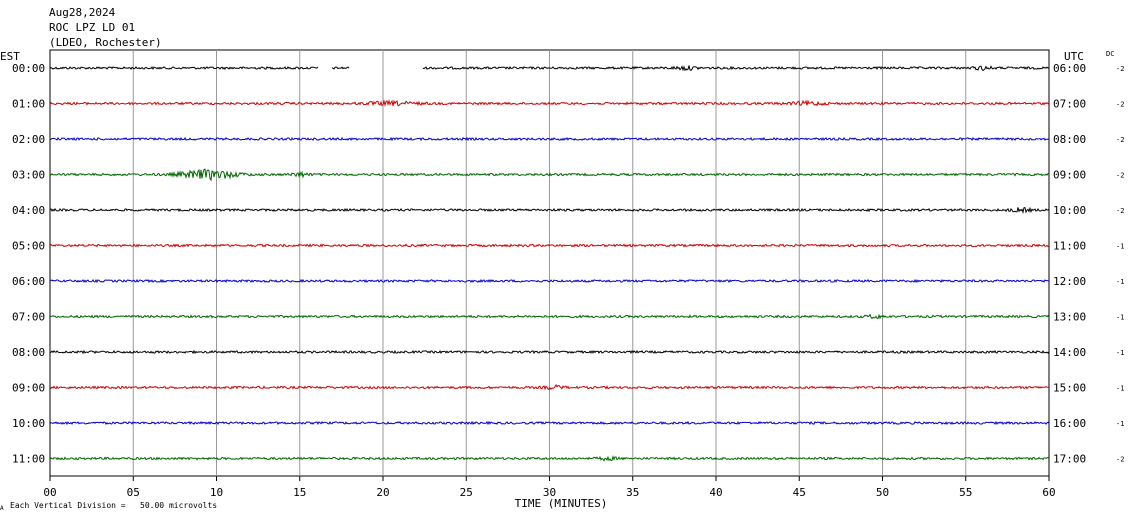 This screenshot has height=519, width=1130. I want to click on x-tick-label: 05, so click(133, 492).